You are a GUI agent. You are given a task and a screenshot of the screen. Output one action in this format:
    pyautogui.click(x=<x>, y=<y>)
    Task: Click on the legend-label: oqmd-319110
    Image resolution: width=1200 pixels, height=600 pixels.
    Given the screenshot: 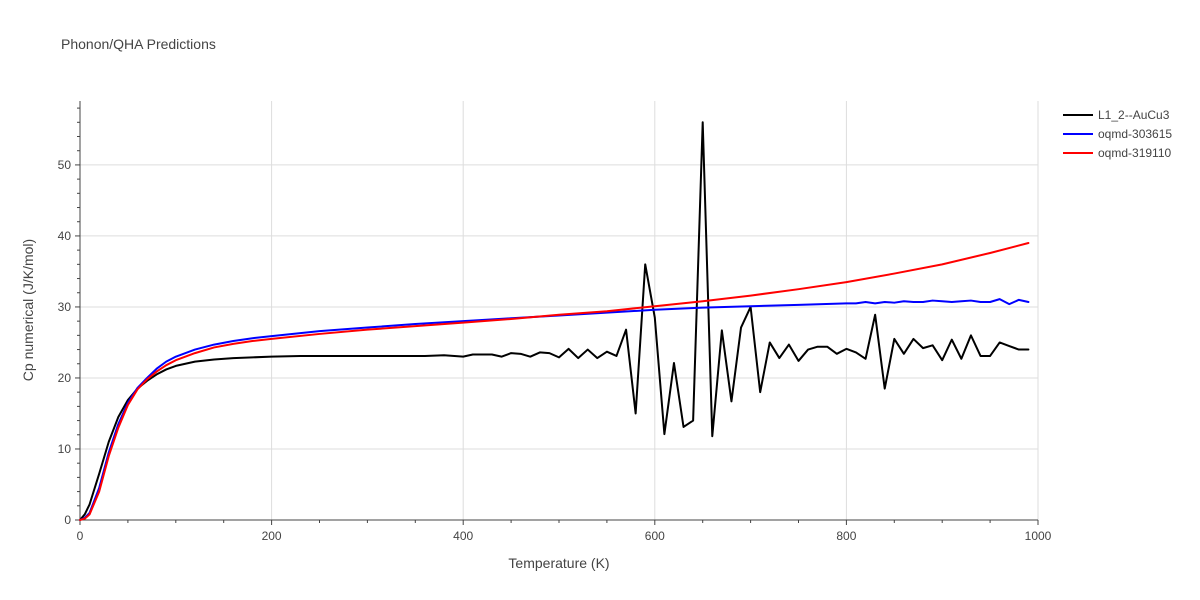 What is the action you would take?
    pyautogui.click(x=1134, y=153)
    